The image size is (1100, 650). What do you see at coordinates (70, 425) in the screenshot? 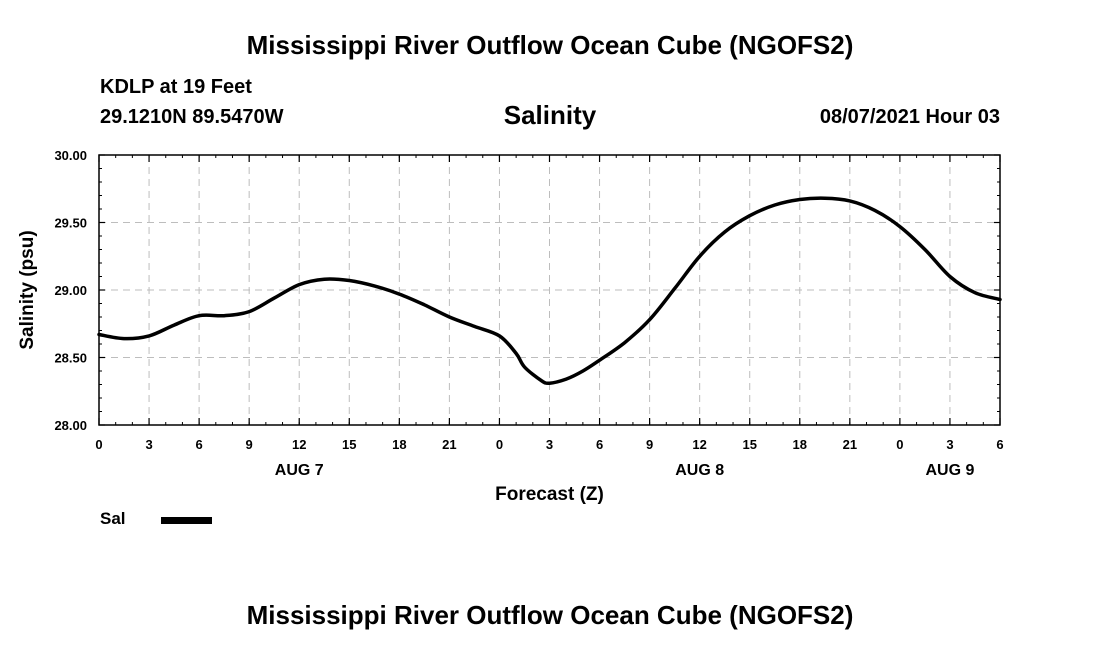
I see `y-tick-label: 28.00` at bounding box center [70, 425].